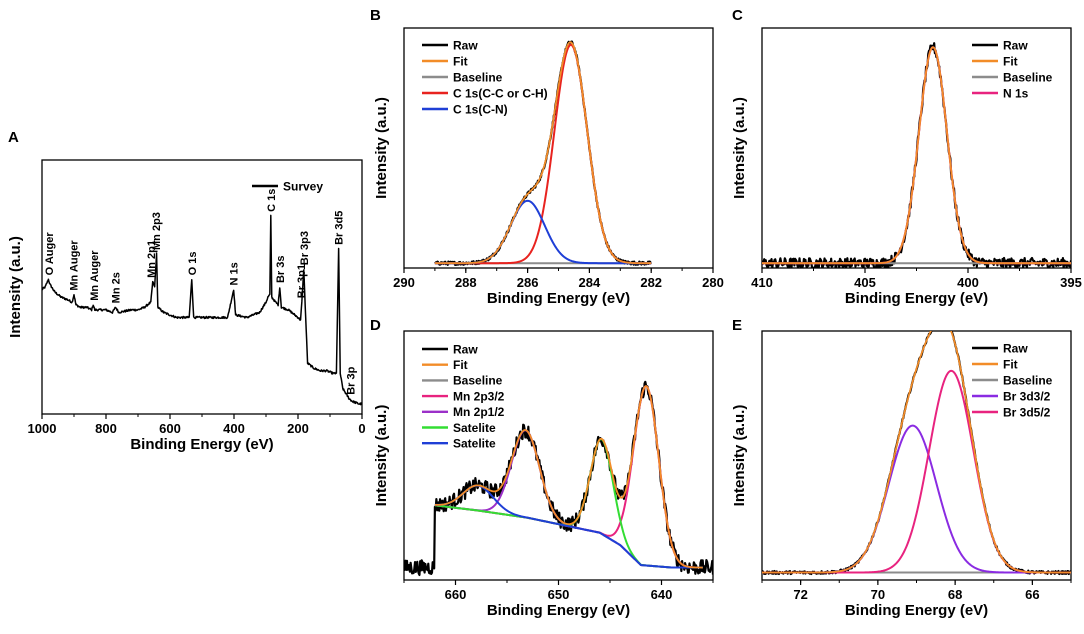 The width and height of the screenshot is (1084, 634). I want to click on x-tick-label: 660, so click(456, 594).